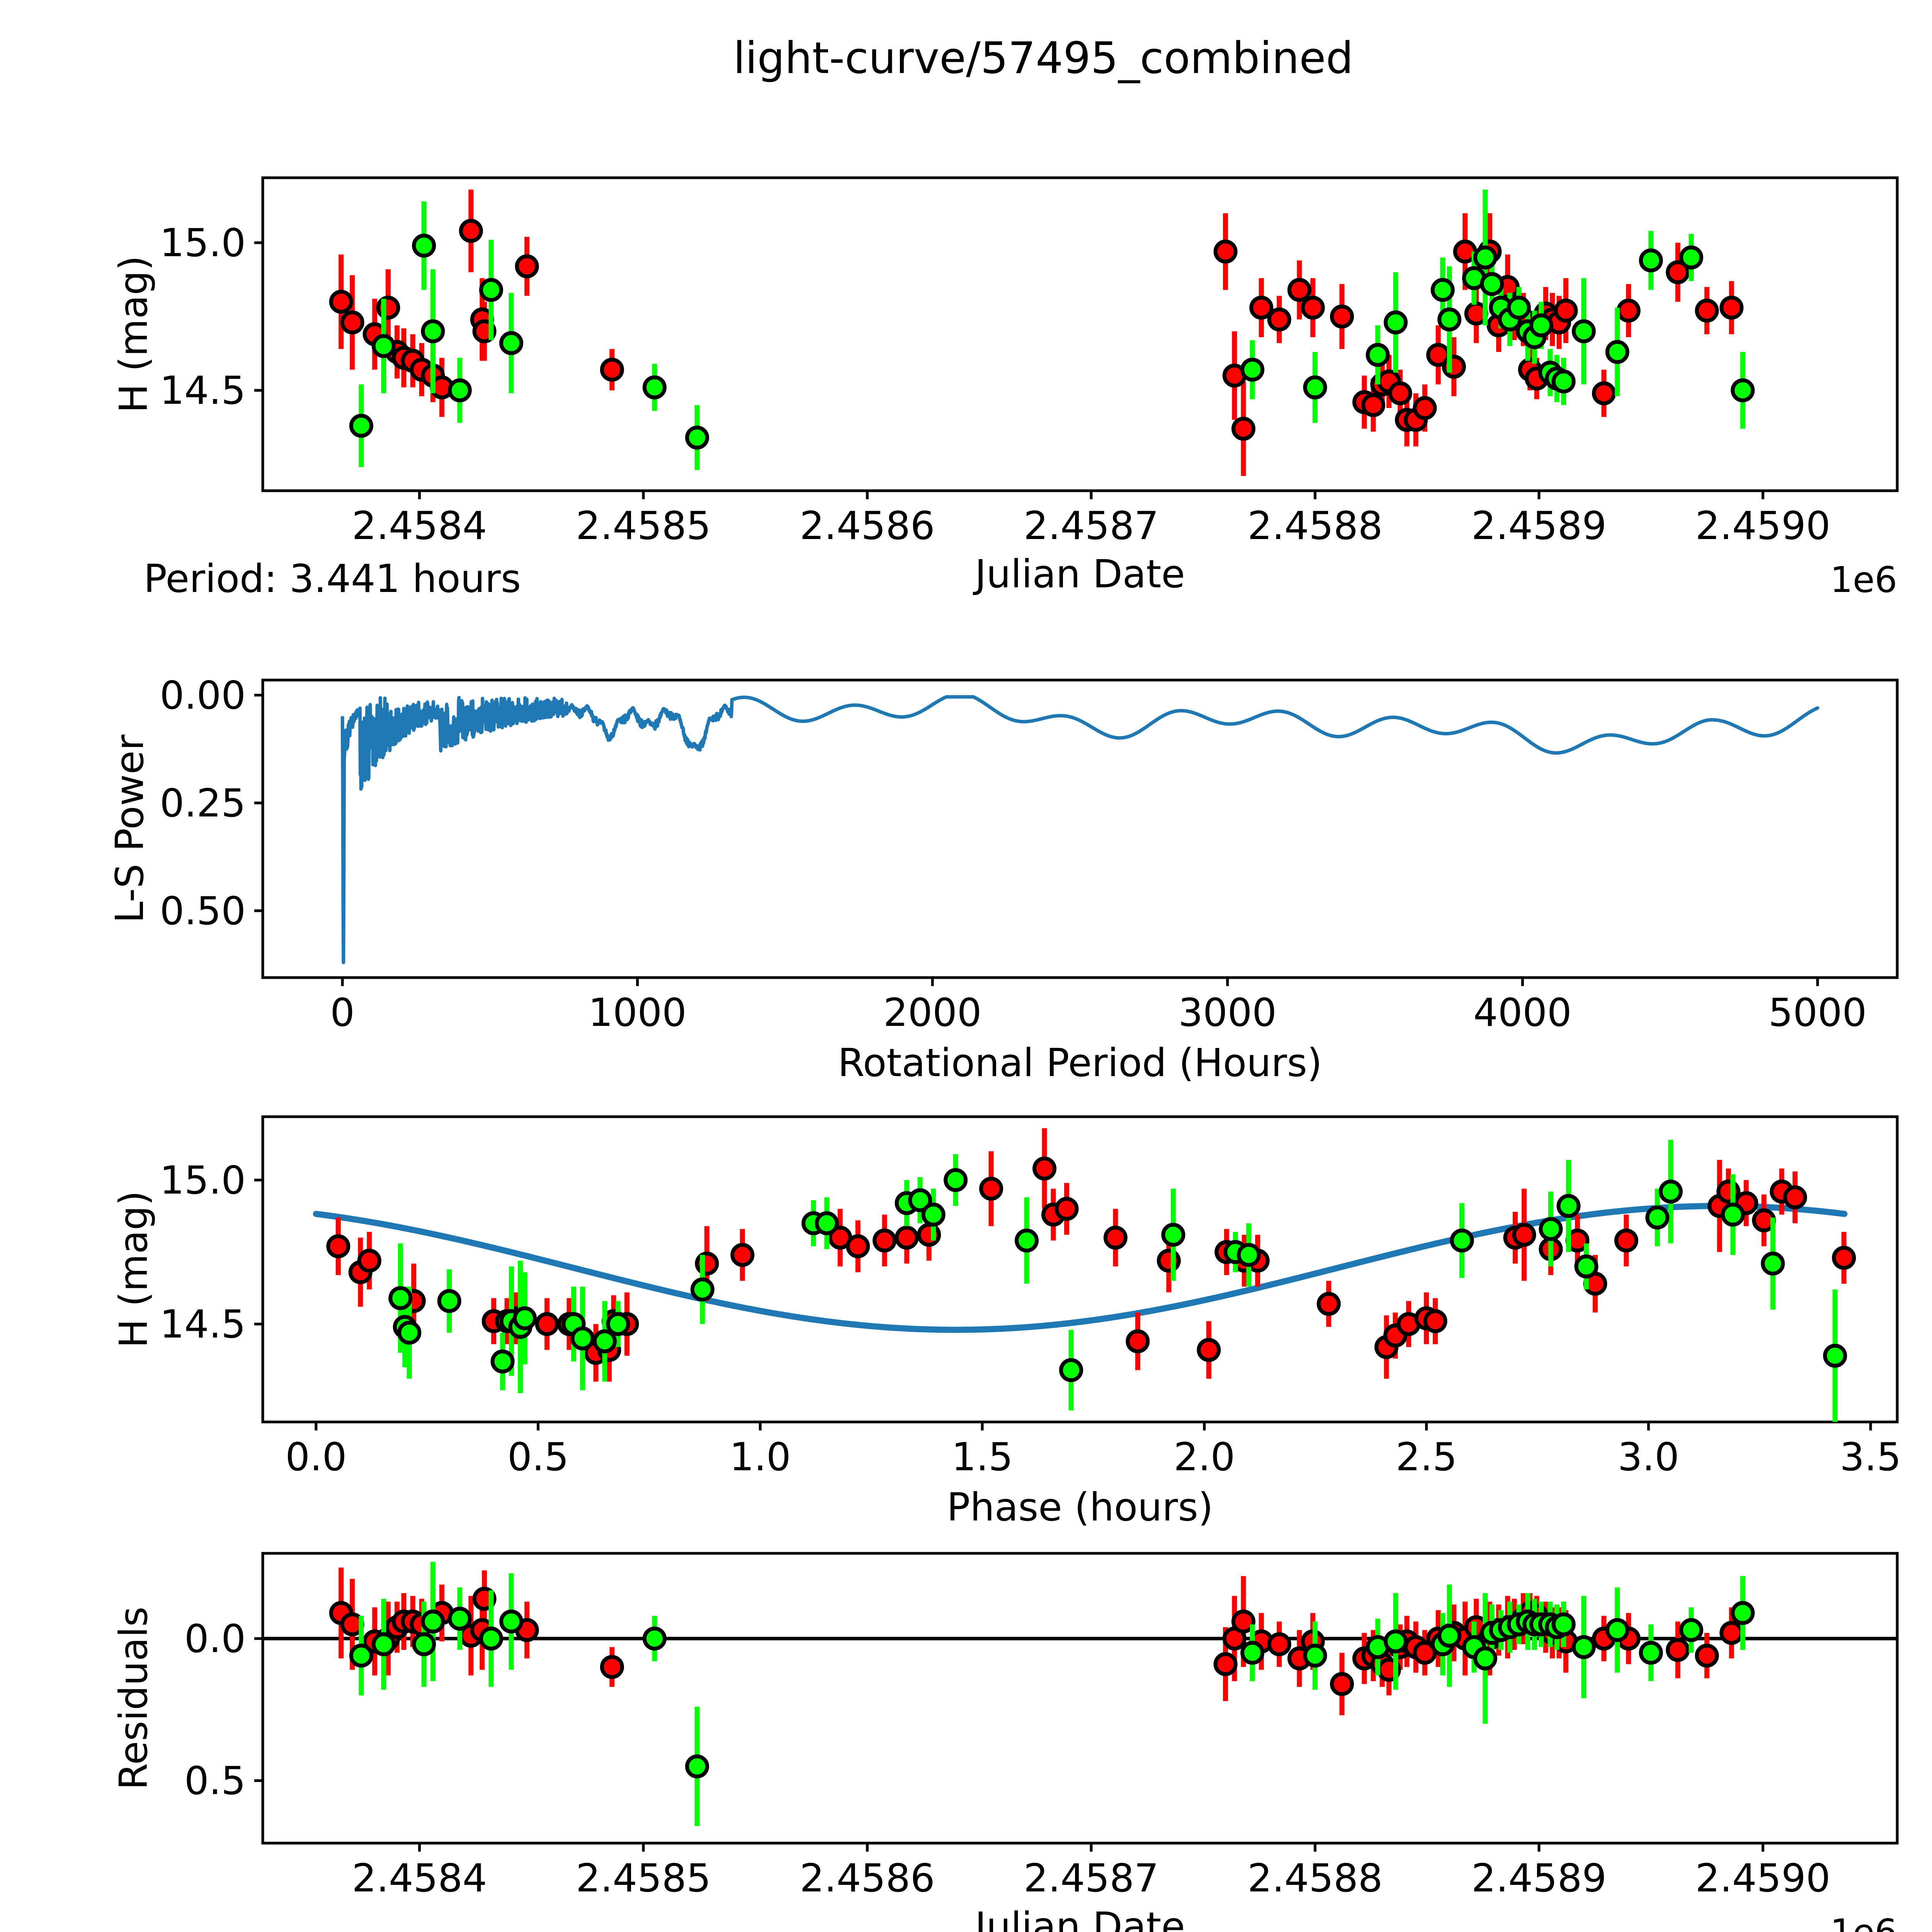 The width and height of the screenshot is (1932, 1932). Describe the element at coordinates (215, 1781) in the screenshot. I see `y-tick-label: 0.5` at that location.